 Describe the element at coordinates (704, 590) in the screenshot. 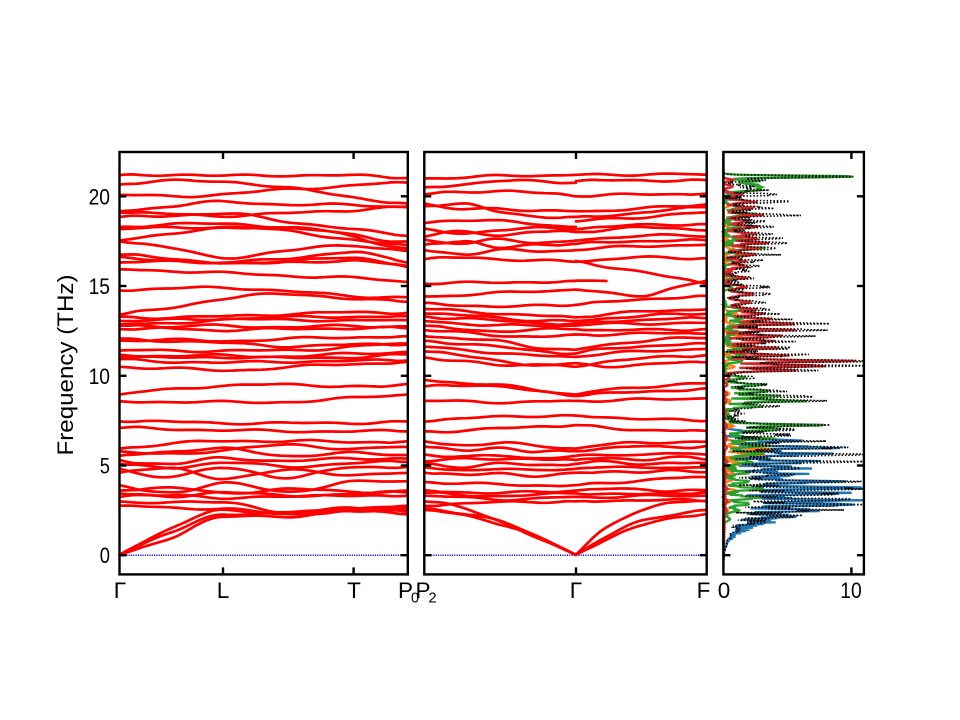

I see `svg-text: F` at that location.